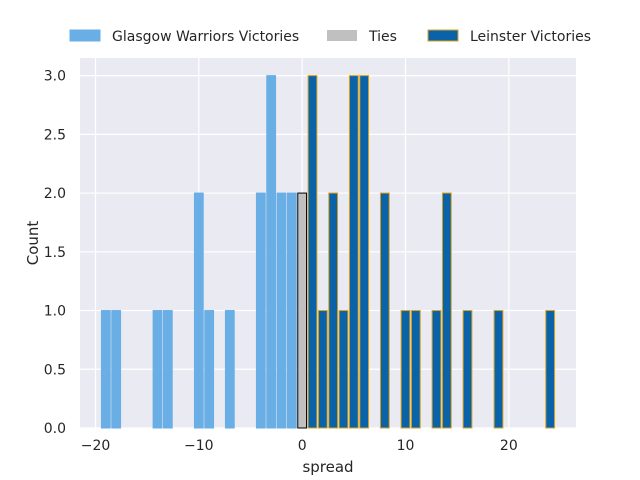 This screenshot has width=640, height=480. What do you see at coordinates (530, 37) in the screenshot?
I see `legend-label-leinster: Leinster Victories` at bounding box center [530, 37].